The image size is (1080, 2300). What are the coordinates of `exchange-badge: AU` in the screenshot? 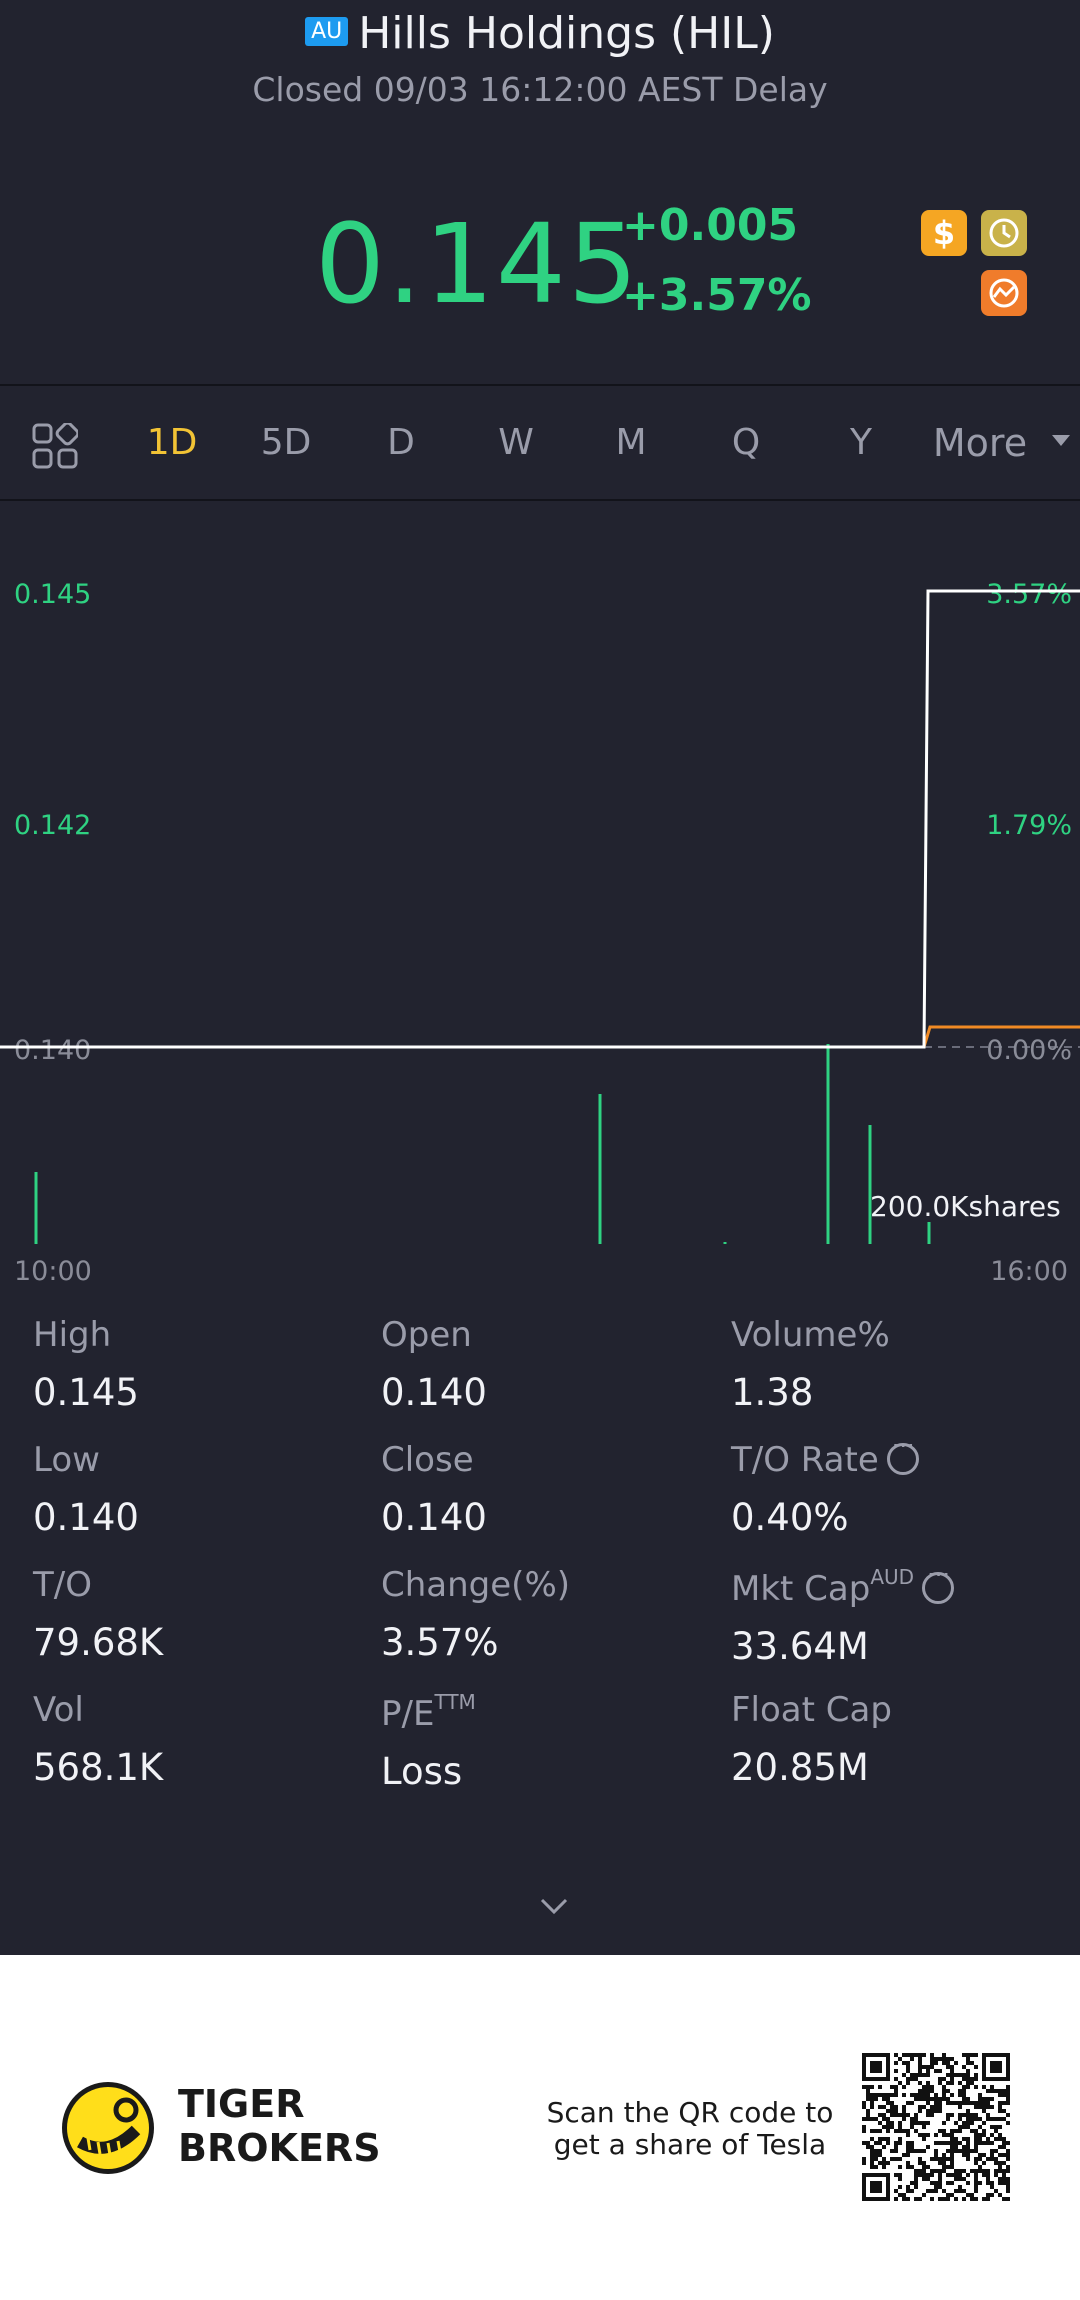 It's located at (327, 31).